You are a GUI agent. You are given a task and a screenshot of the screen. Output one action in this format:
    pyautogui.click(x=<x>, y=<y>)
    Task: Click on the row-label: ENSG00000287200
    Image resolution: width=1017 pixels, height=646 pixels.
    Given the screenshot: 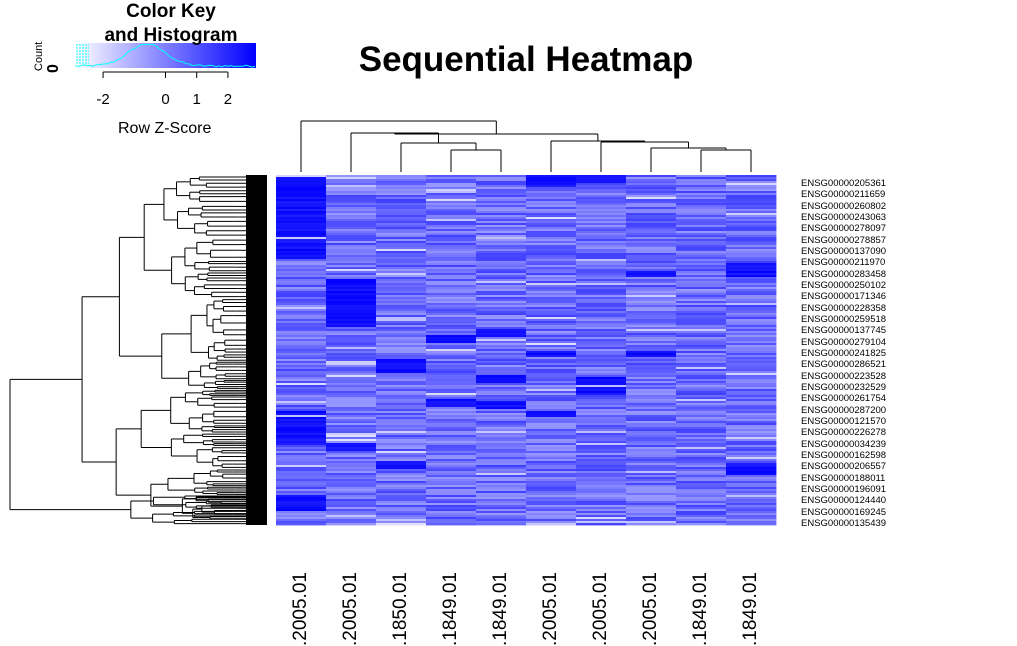 What is the action you would take?
    pyautogui.click(x=844, y=410)
    